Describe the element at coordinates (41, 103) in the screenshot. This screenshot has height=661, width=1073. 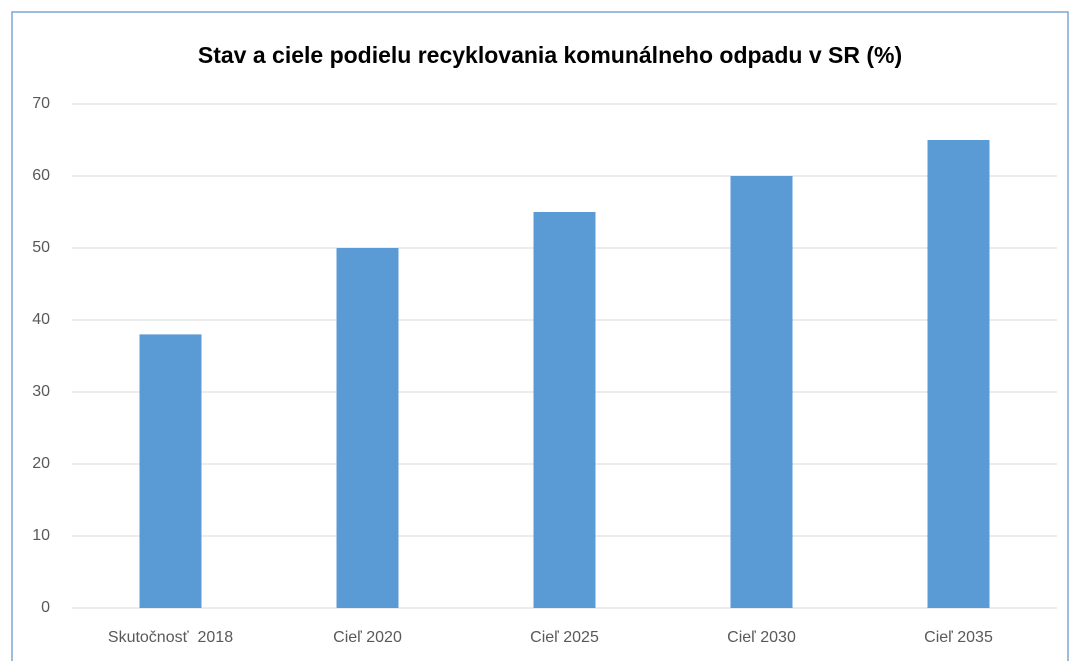
I see `y-tick-label: 70` at that location.